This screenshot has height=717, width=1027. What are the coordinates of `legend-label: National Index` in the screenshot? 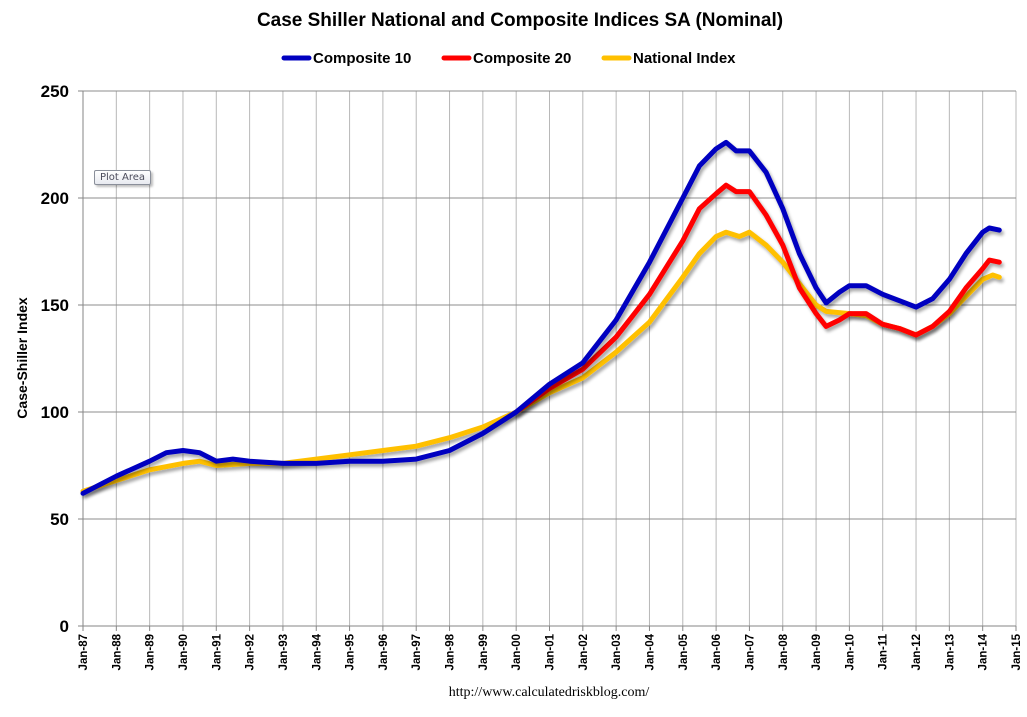 It's located at (684, 58).